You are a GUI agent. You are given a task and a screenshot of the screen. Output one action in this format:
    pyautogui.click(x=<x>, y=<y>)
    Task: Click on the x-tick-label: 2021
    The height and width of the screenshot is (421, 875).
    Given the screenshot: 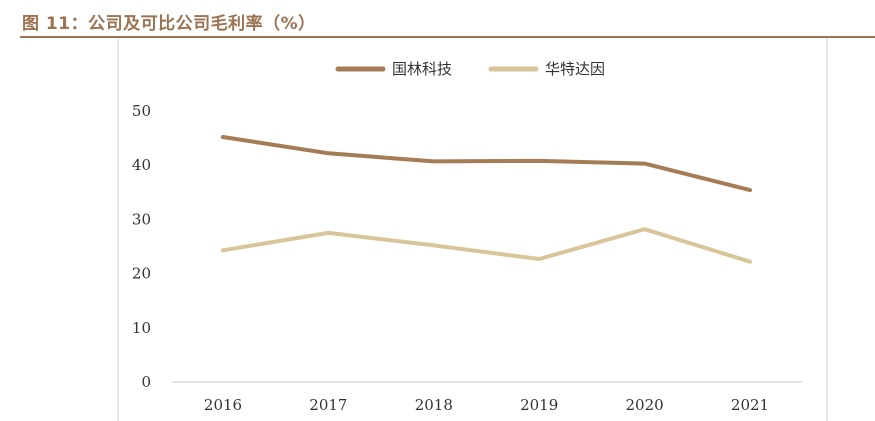 What is the action you would take?
    pyautogui.click(x=750, y=405)
    